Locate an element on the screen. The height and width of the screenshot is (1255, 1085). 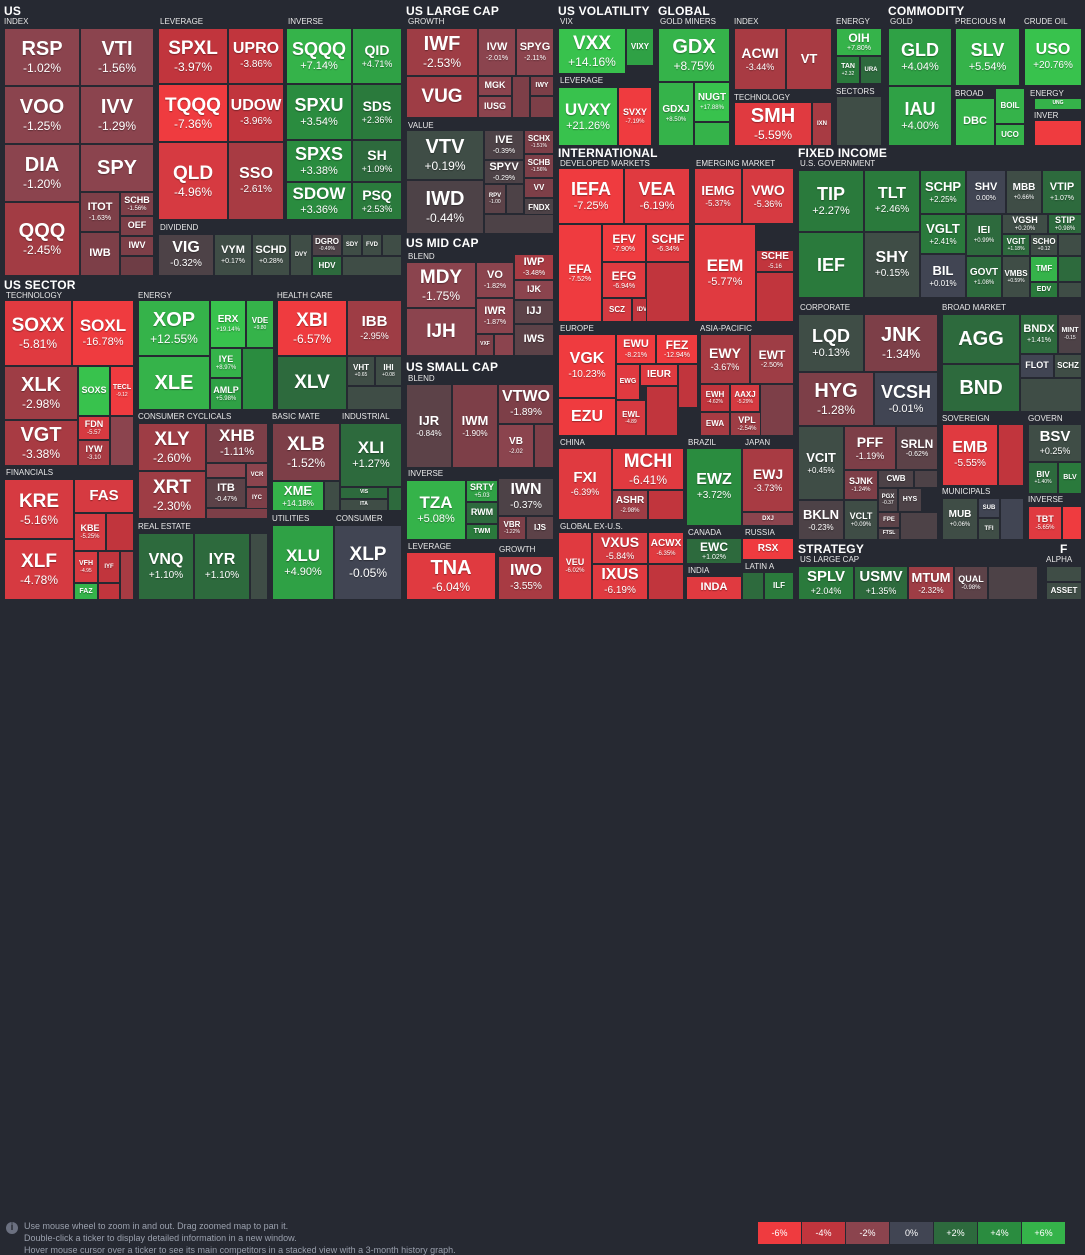
ticker-tile-vclt: VCLT +0.09% is located at coordinates (861, 520).